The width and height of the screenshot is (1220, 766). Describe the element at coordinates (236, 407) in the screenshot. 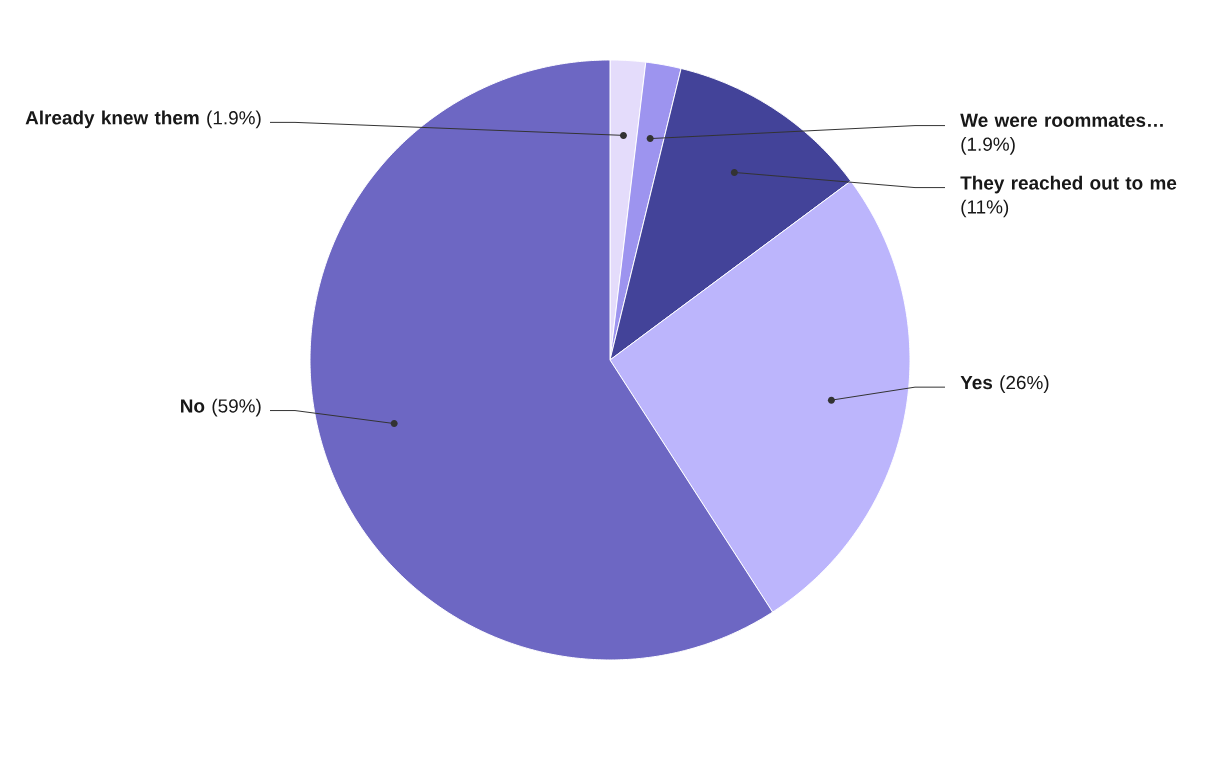

I see `data-label: (59%)` at that location.